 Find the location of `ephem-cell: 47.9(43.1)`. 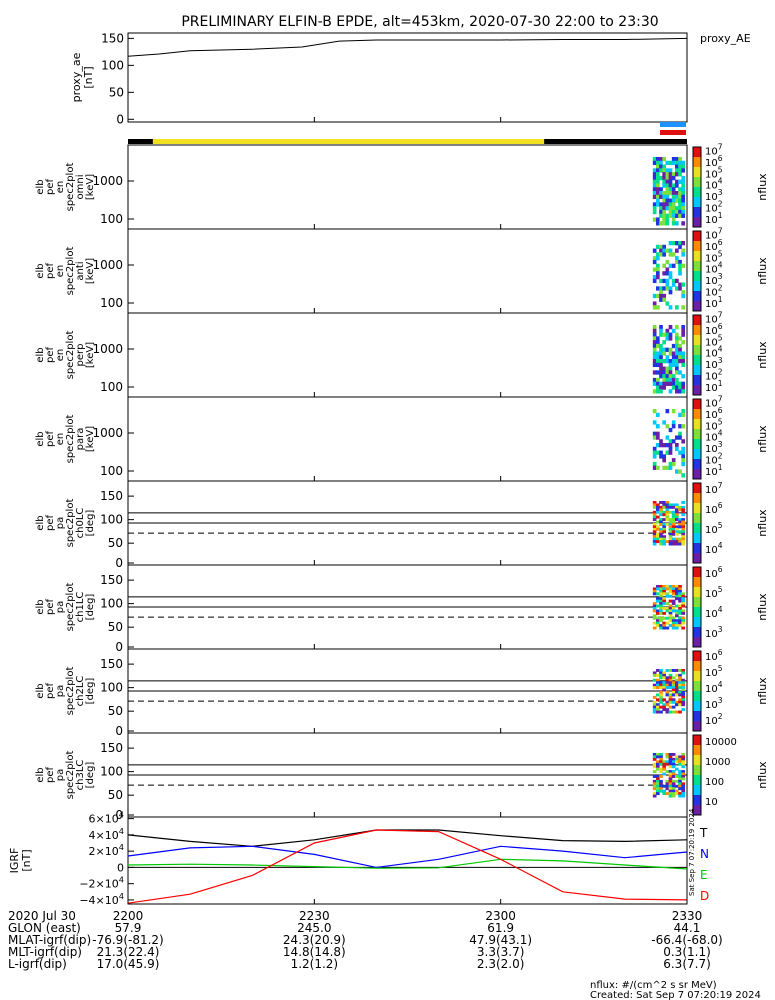

ephem-cell: 47.9(43.1) is located at coordinates (500, 940).